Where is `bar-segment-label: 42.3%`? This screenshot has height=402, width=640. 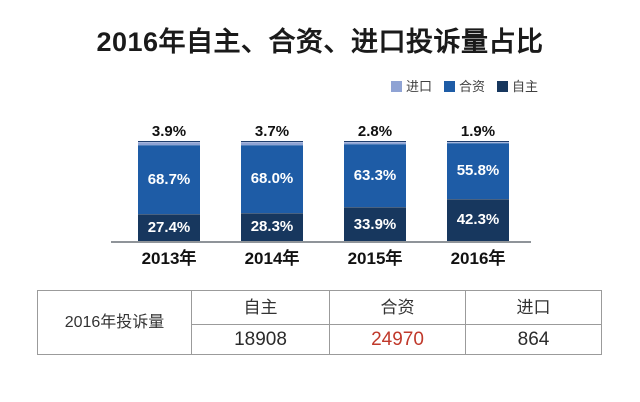
bar-segment-label: 42.3% is located at coordinates (478, 220).